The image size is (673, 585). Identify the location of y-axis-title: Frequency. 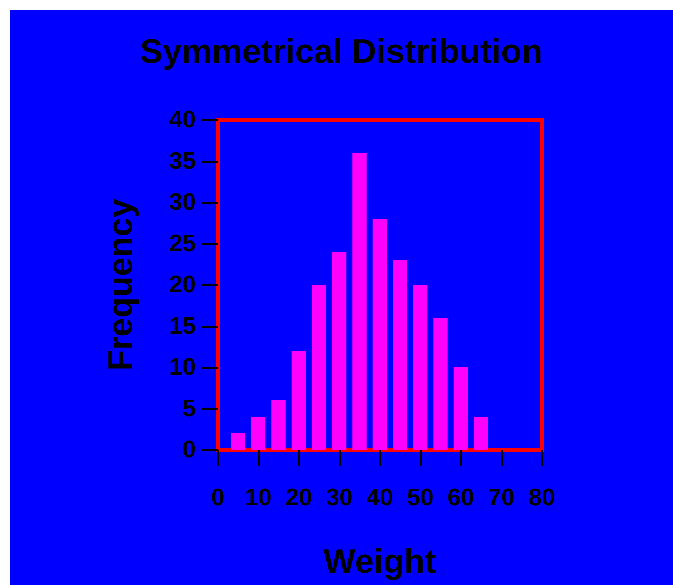
(121, 284).